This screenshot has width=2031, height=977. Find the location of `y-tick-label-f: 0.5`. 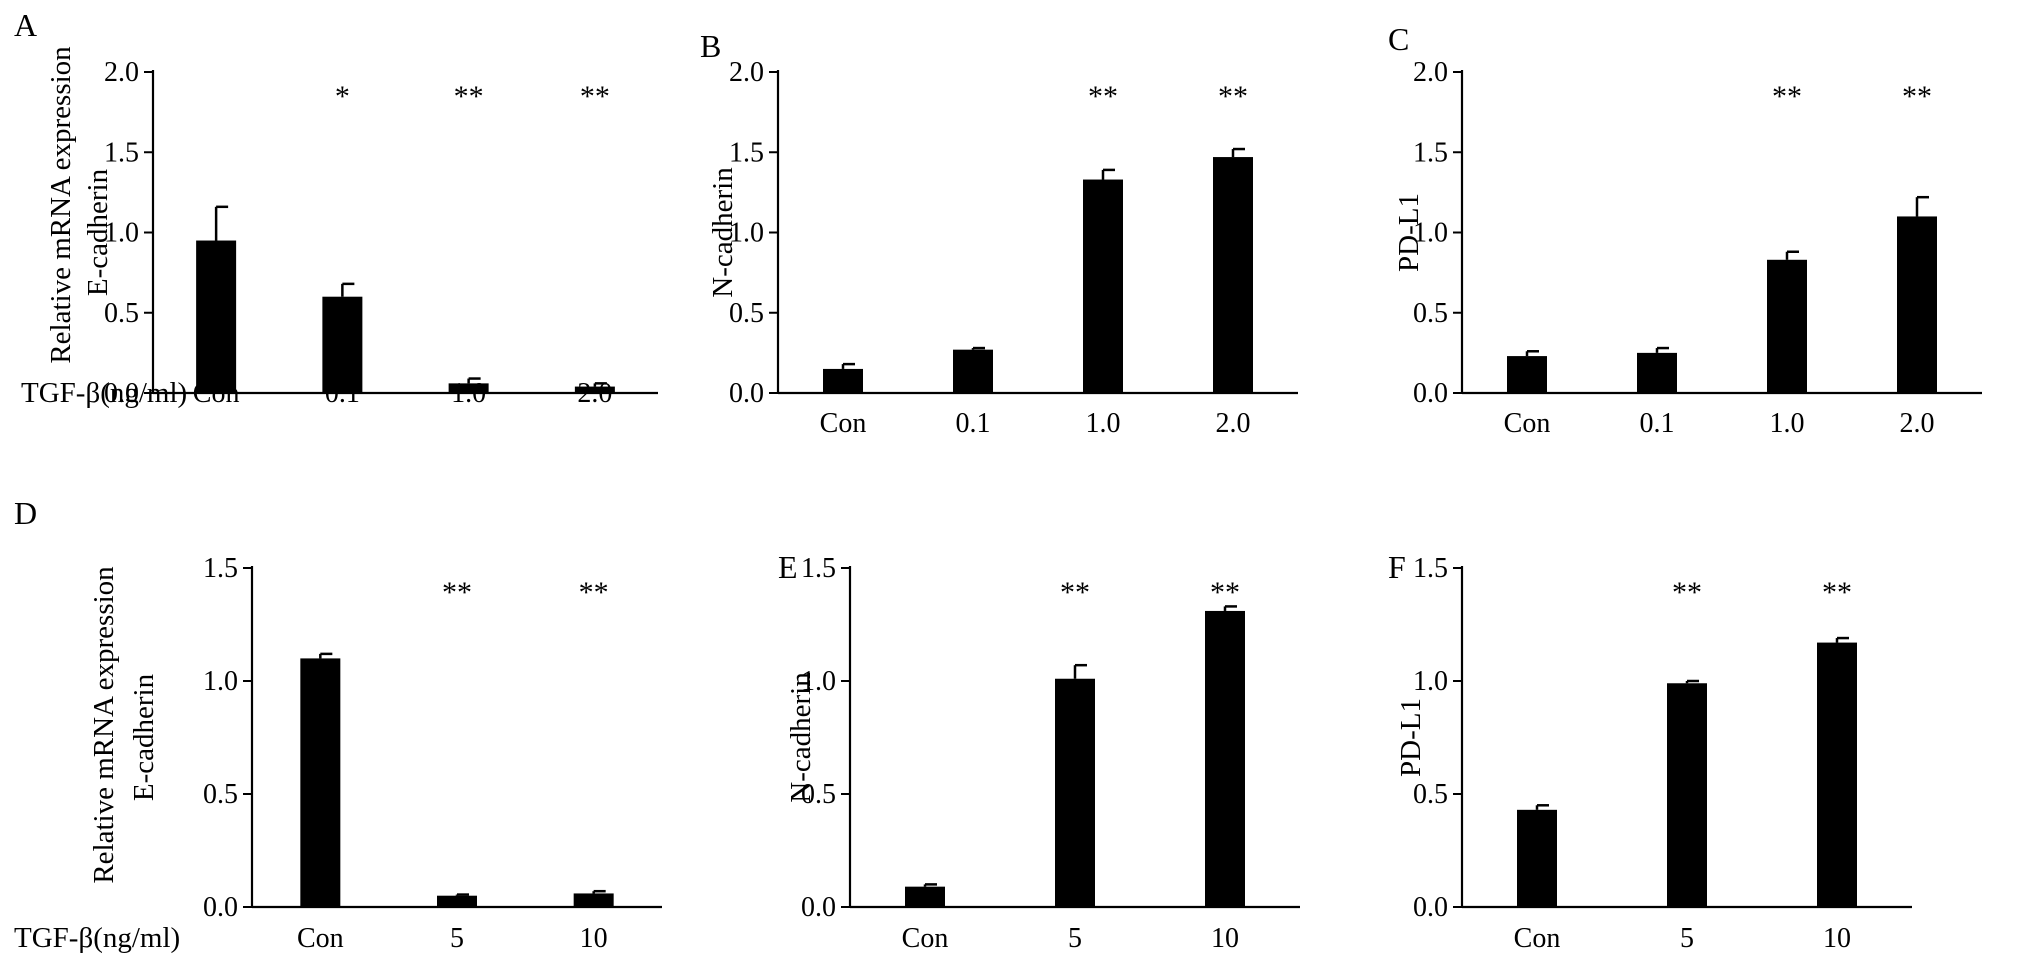

y-tick-label-f: 0.5 is located at coordinates (1430, 794).